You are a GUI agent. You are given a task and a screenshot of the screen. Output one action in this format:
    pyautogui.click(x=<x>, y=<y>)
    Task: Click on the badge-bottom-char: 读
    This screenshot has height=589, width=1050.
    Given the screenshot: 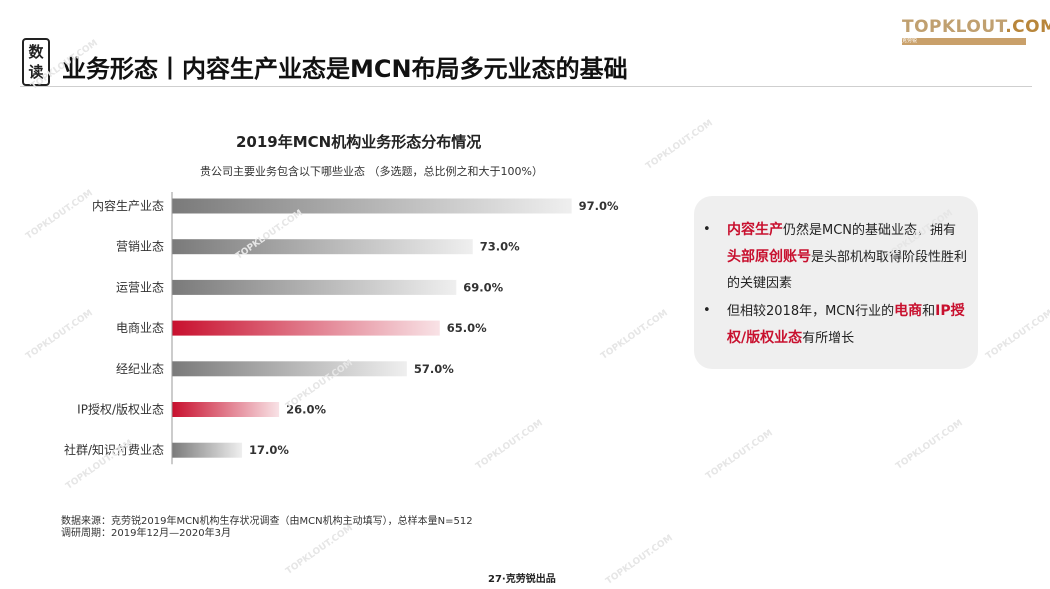 What is the action you would take?
    pyautogui.click(x=36, y=72)
    